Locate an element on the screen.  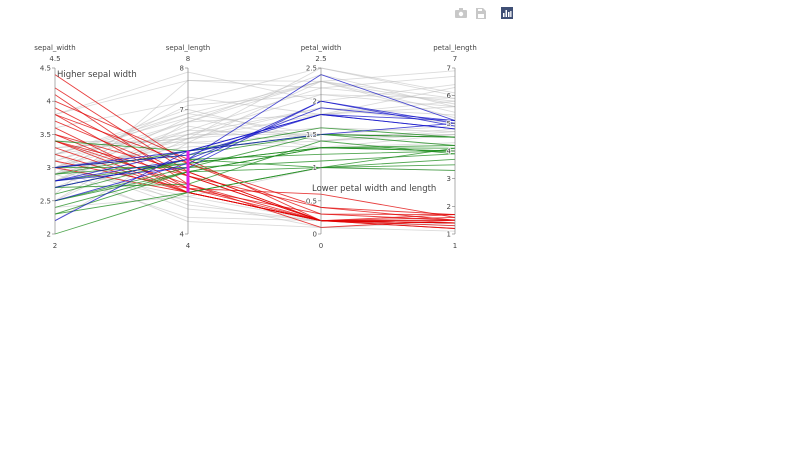
axis-tick-label: 0.5 is located at coordinates (311, 201).